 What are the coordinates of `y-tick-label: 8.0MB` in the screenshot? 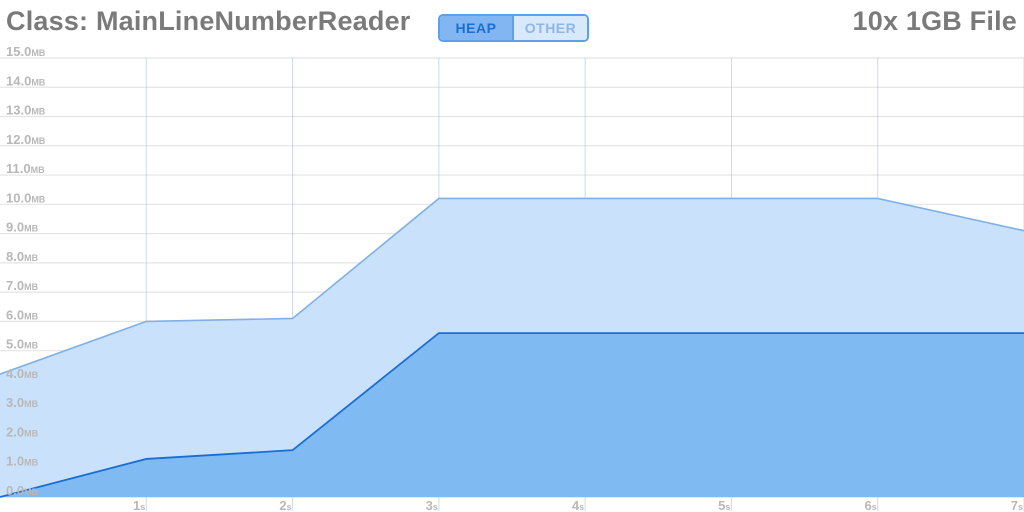 It's located at (22, 256).